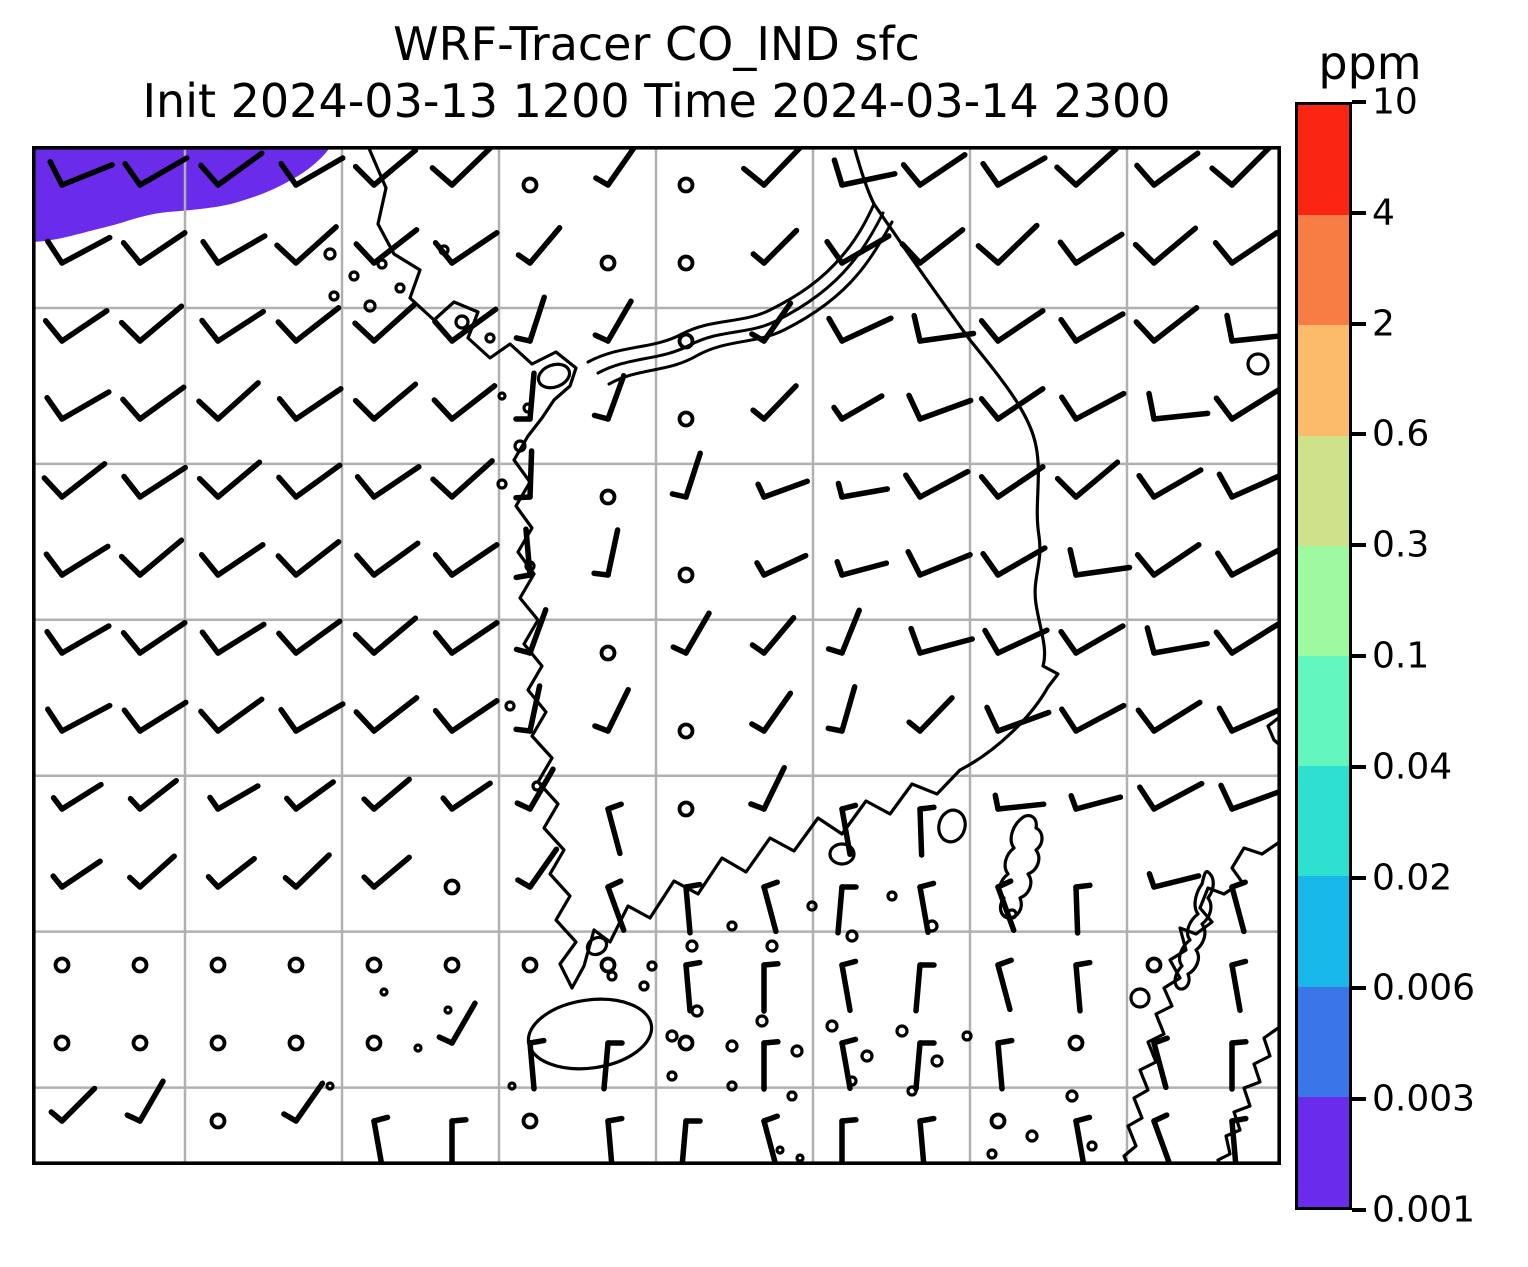 This screenshot has width=1528, height=1267. I want to click on colorbar-tick-label: 0.001, so click(1424, 1210).